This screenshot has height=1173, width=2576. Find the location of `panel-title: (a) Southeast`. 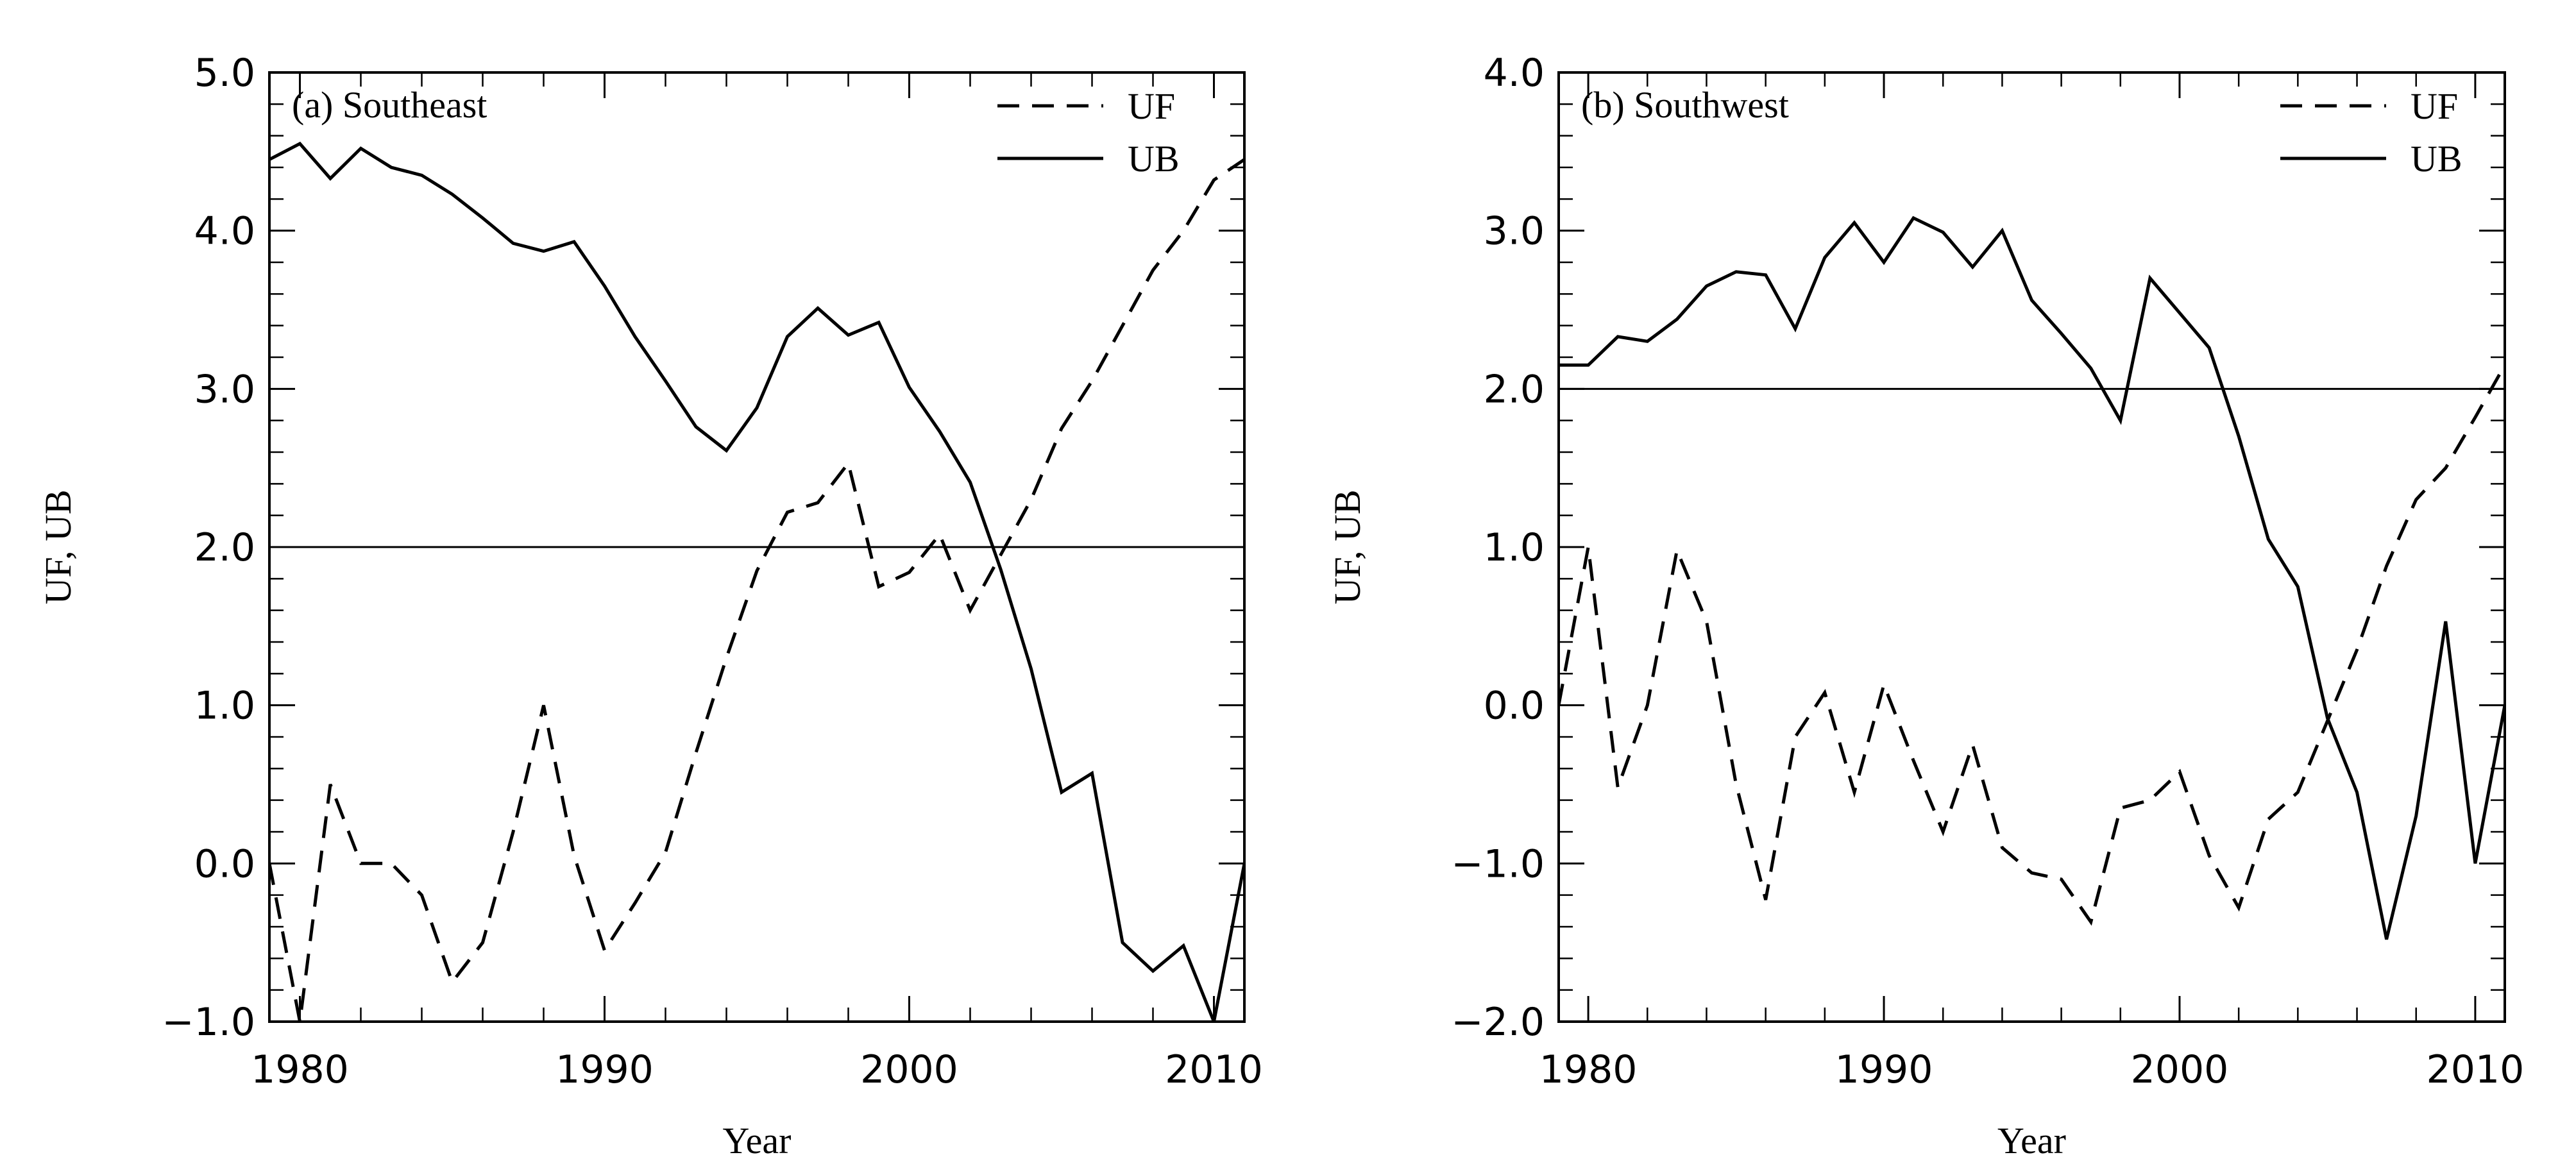

panel-title: (a) Southeast is located at coordinates (389, 105).